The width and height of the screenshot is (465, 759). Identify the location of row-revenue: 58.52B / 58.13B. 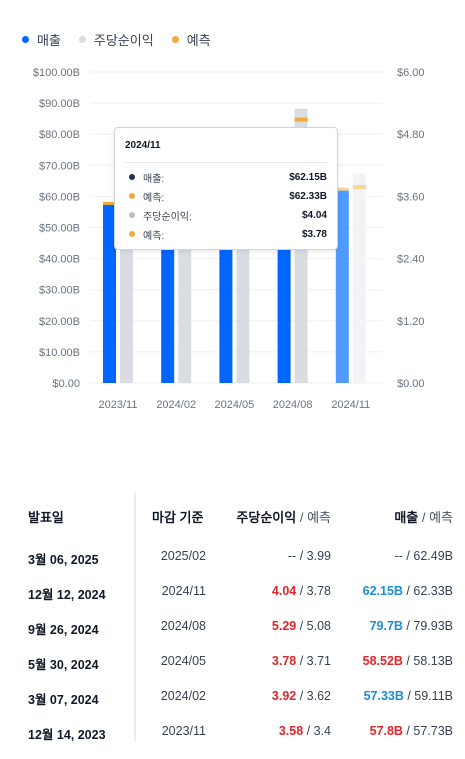
(407, 661).